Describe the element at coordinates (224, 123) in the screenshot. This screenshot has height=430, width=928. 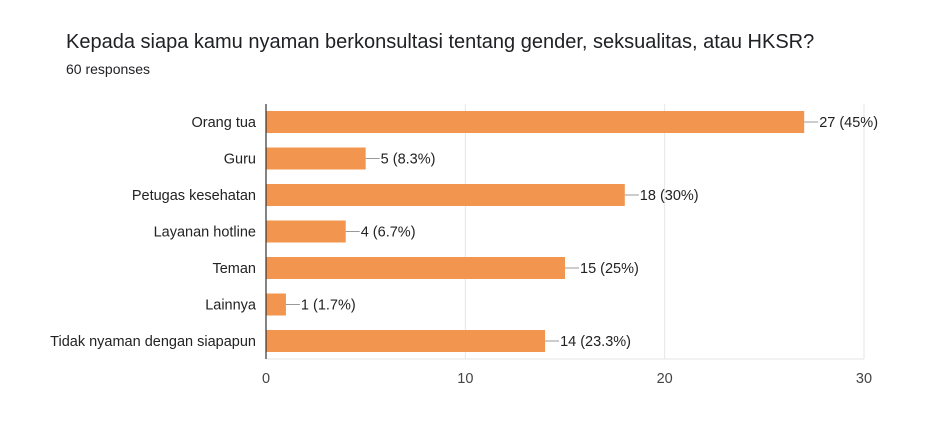
I see `category-label: Orang tua` at that location.